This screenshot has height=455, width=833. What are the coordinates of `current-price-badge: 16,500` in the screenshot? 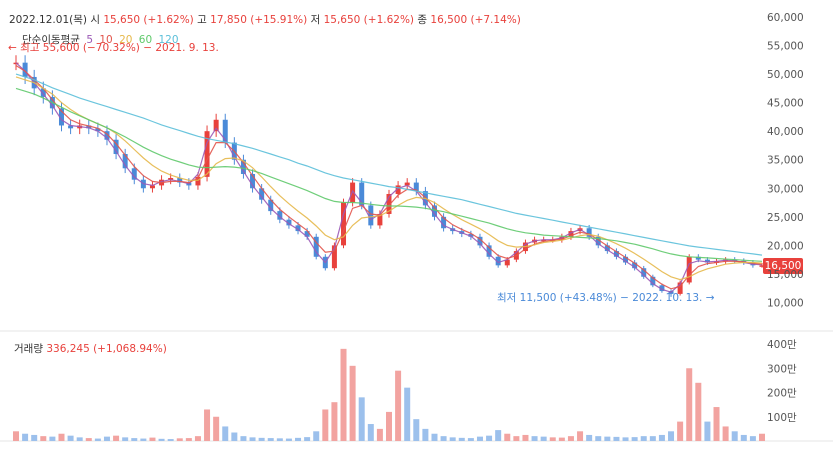 It's located at (783, 266).